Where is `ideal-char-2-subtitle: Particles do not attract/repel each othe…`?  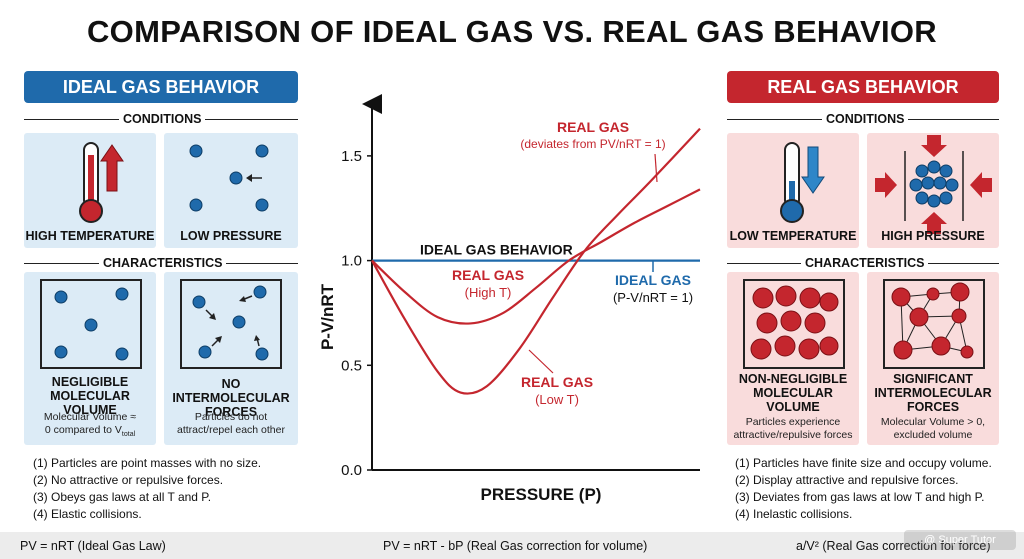
ideal-char-2-subtitle: Particles do not attract/repel each othe… is located at coordinates (231, 424).